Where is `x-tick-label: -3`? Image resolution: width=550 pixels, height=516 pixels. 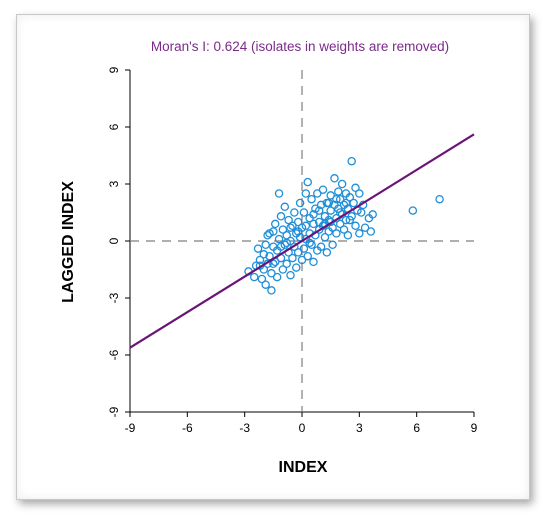 x-tick-label: -3 is located at coordinates (244, 428).